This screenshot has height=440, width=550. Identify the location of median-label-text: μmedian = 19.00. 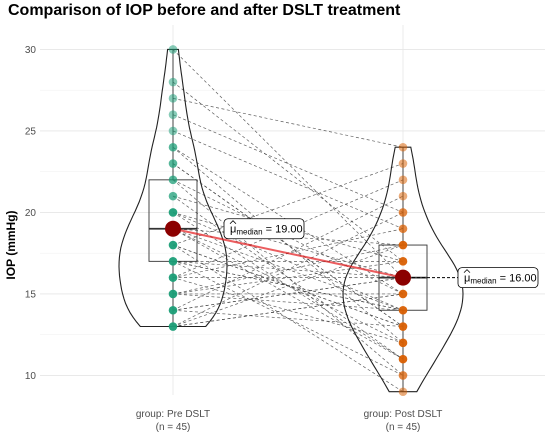
(266, 230).